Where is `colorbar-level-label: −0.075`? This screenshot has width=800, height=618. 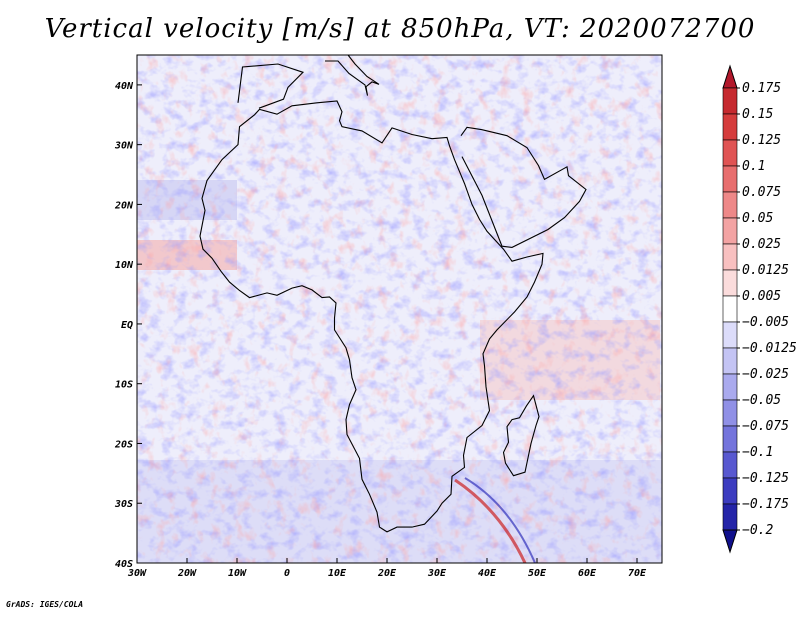 colorbar-level-label: −0.075 is located at coordinates (765, 426).